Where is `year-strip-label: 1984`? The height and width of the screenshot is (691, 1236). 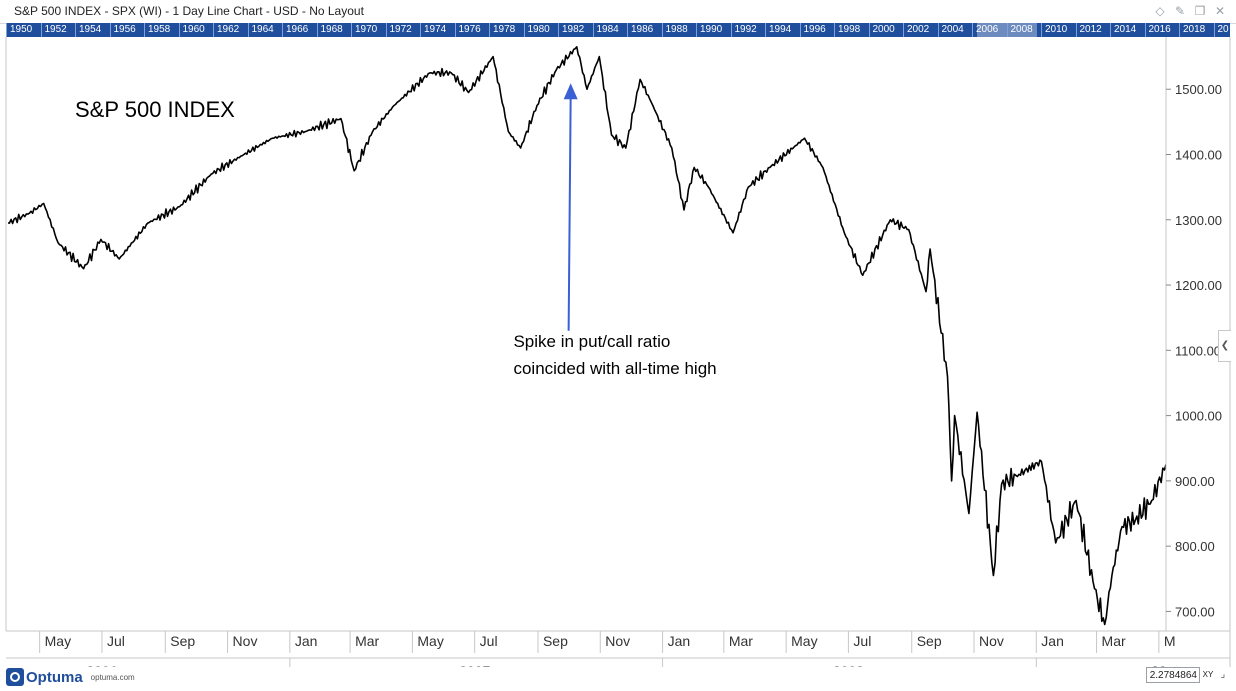
year-strip-label: 1984 is located at coordinates (610, 30).